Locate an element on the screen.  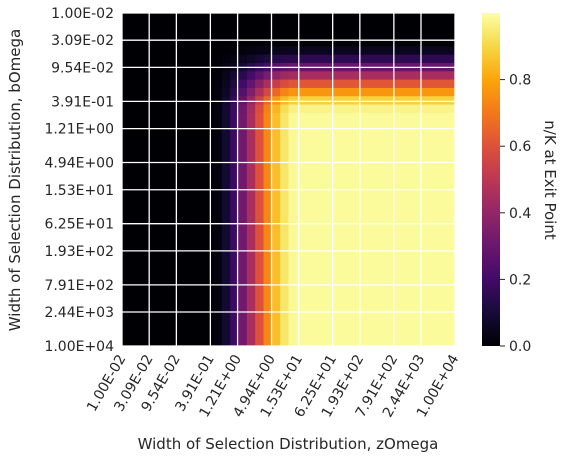
colorbar-tick-label: 0.8 is located at coordinates (520, 81).